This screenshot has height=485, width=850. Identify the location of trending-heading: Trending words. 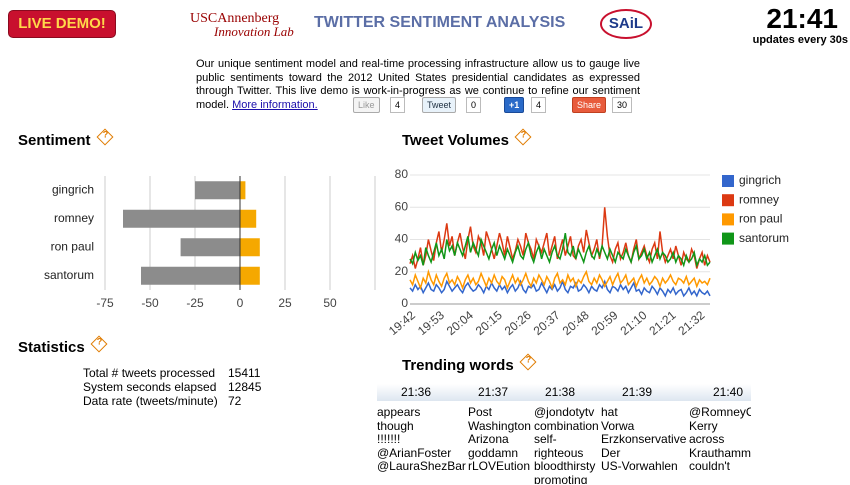
(469, 363).